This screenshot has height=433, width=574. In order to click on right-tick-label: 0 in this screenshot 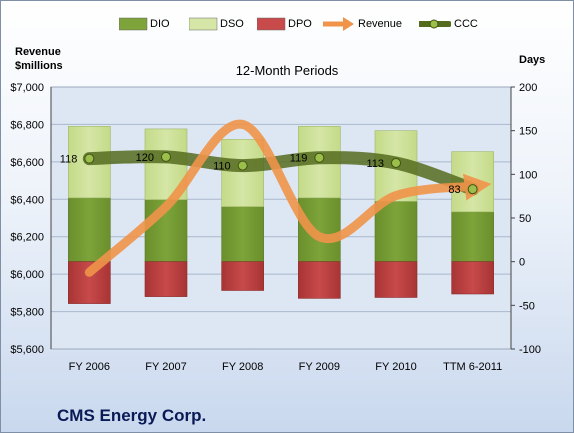, I will do `click(522, 263)`.